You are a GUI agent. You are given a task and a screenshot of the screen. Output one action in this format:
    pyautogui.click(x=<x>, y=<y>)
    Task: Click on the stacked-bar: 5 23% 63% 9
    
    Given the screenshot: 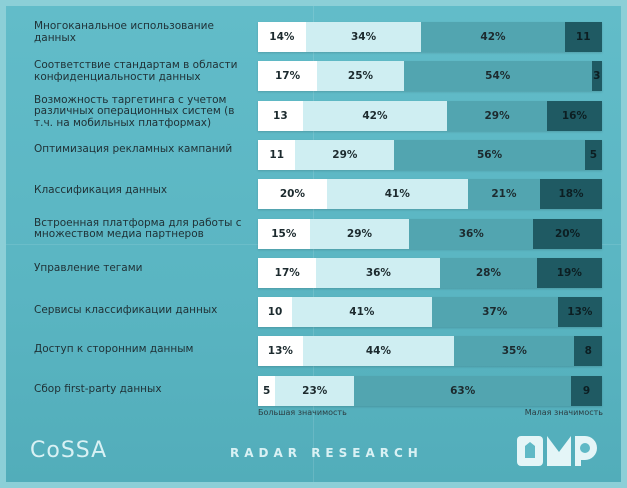 What is the action you would take?
    pyautogui.click(x=430, y=390)
    